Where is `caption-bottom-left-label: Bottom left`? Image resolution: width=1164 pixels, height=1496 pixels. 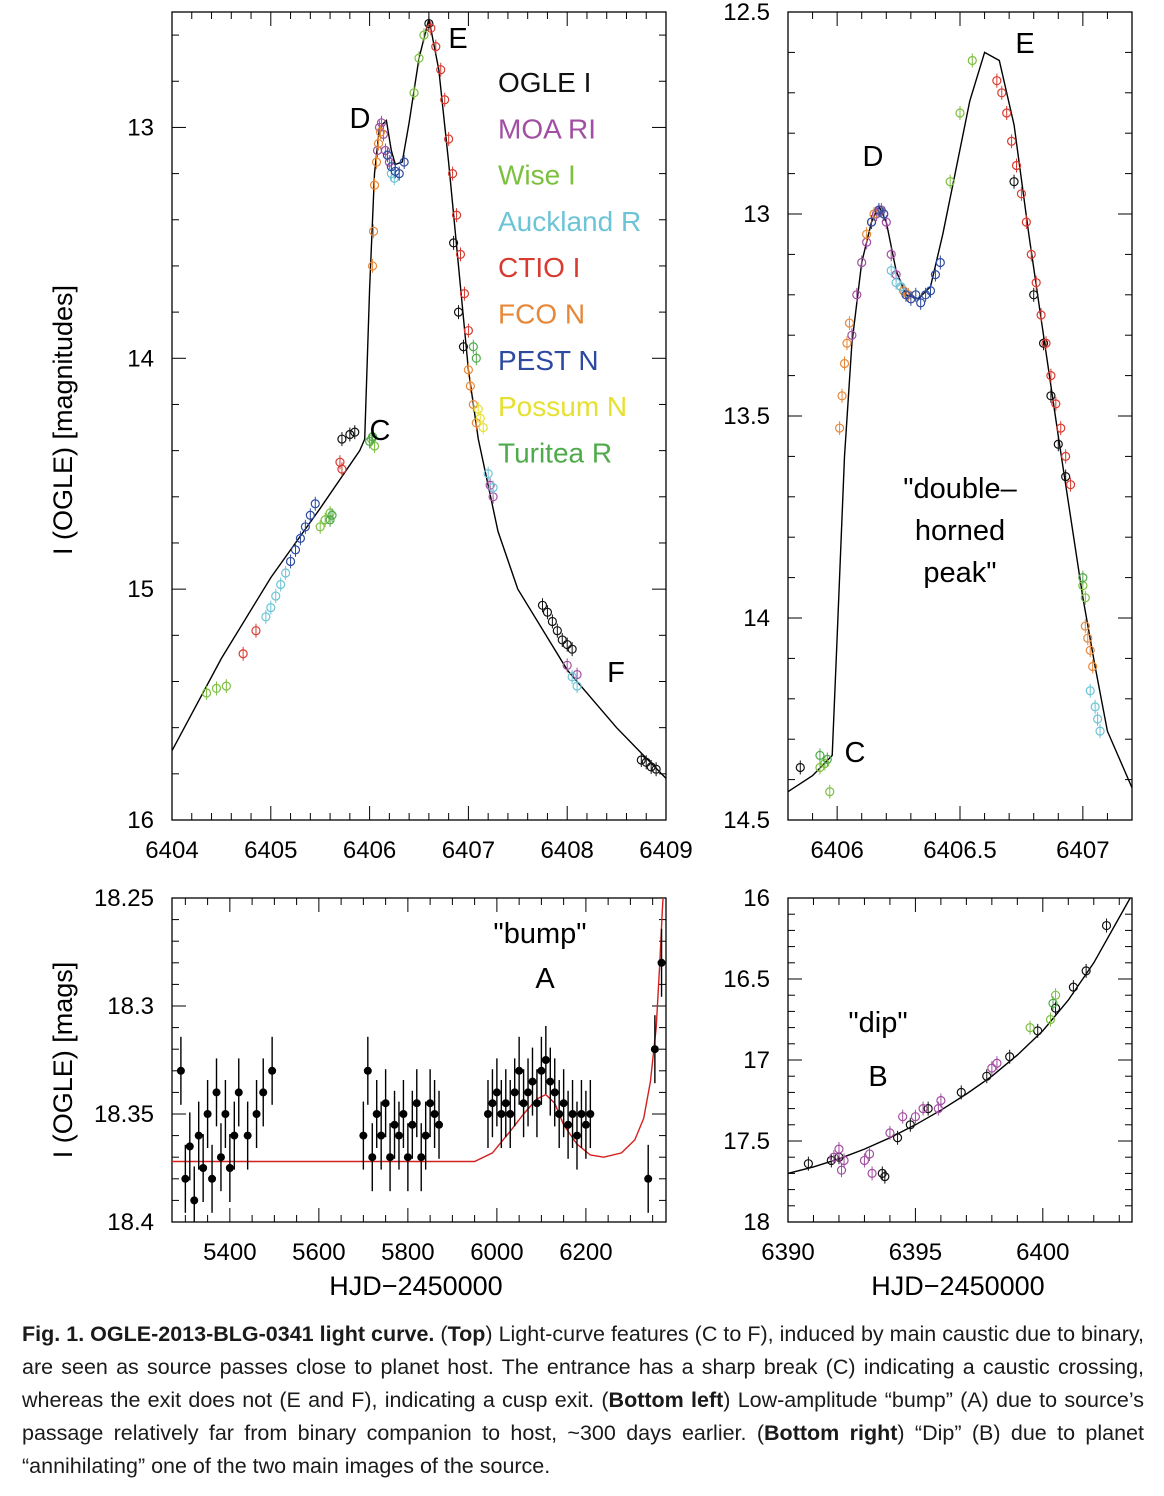
caption-bottom-left-label: Bottom left is located at coordinates (666, 1400).